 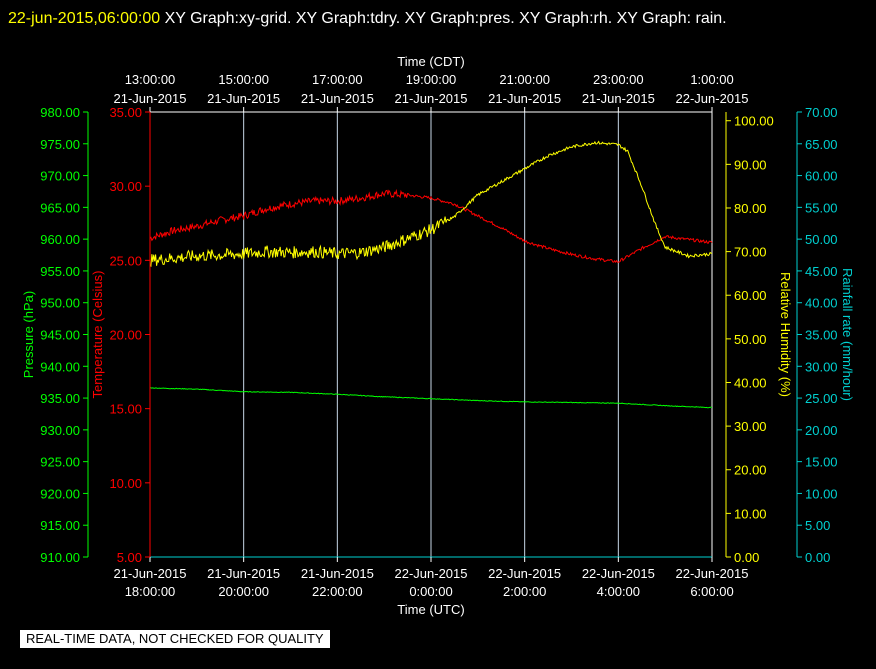 What do you see at coordinates (125, 186) in the screenshot?
I see `temperature-tick-label: 30.00` at bounding box center [125, 186].